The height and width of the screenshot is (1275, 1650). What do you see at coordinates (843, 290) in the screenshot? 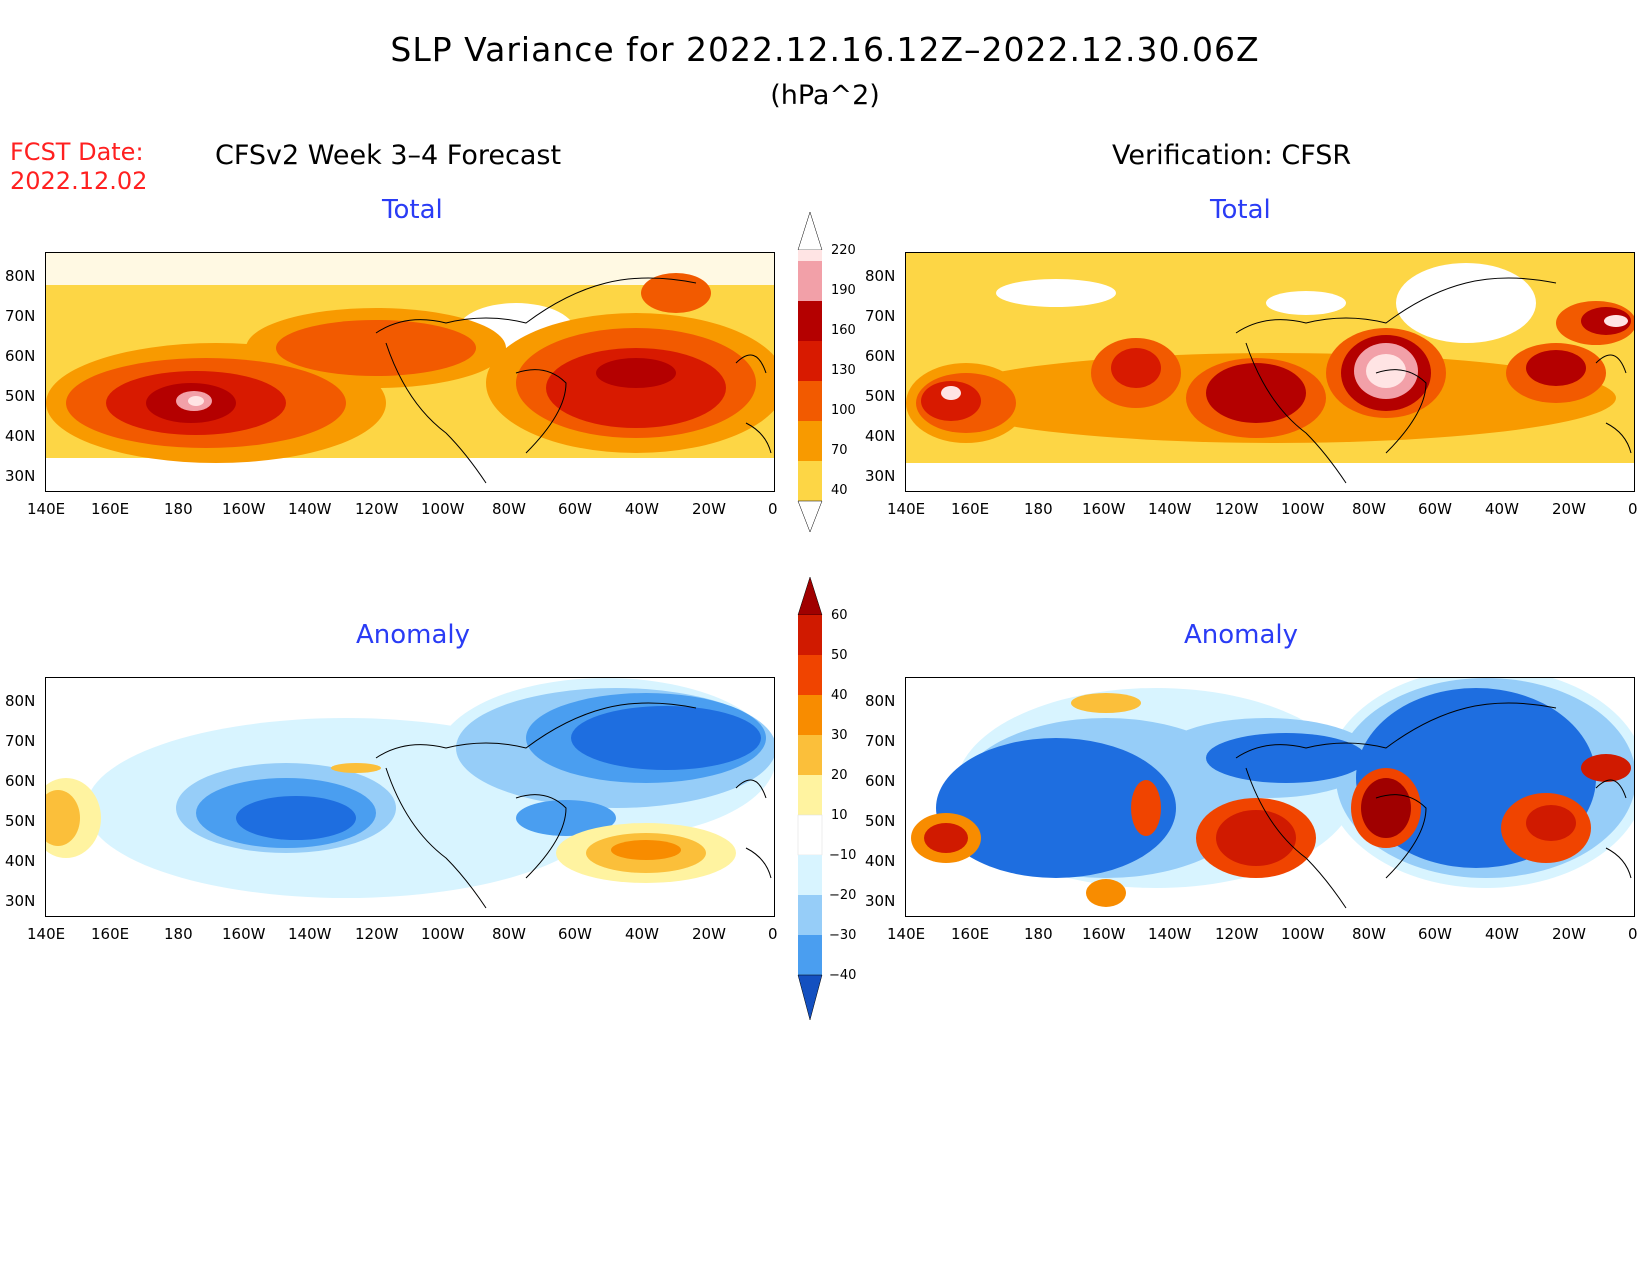
I see `total-colorbar-label: 190` at bounding box center [843, 290].